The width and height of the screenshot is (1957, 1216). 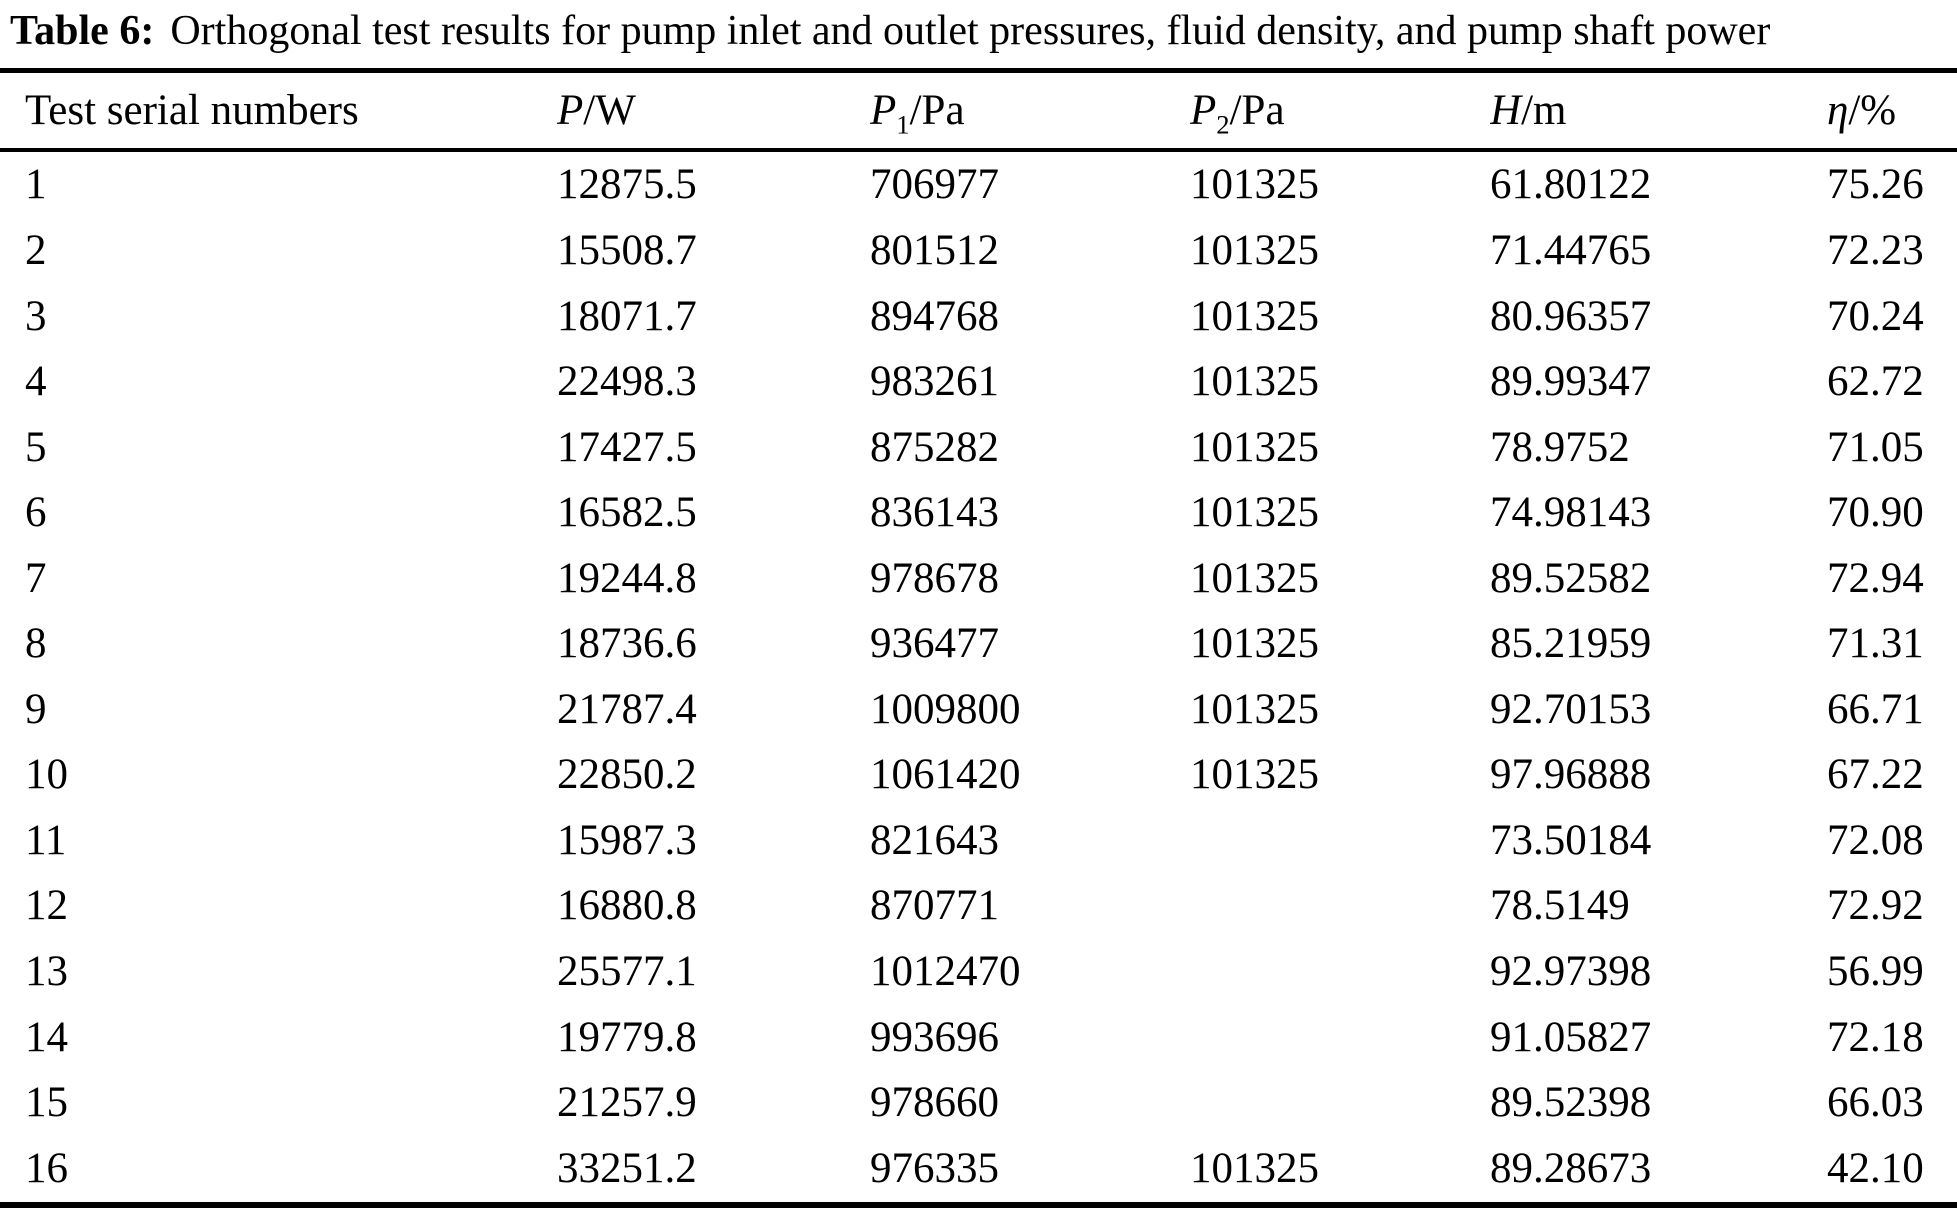 I want to click on table-row: 16 33251.2 976335 101325 89.28673 42.10, so click(x=978, y=1170).